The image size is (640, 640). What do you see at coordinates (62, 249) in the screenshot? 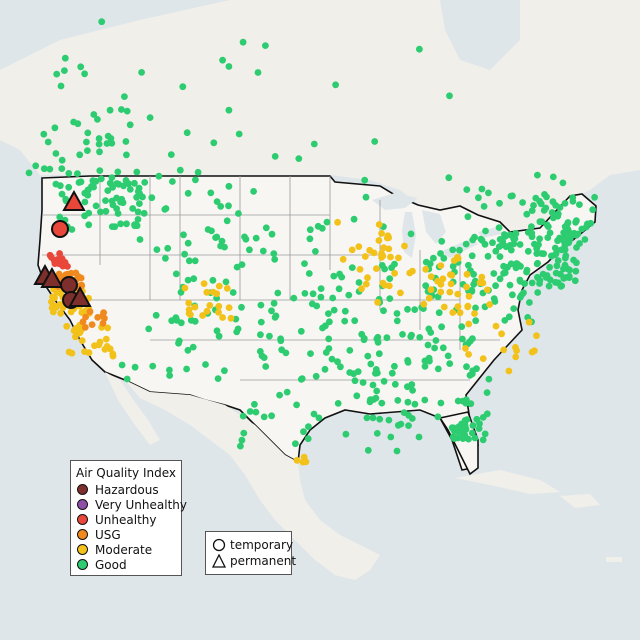
I see `large-markers` at bounding box center [62, 249].